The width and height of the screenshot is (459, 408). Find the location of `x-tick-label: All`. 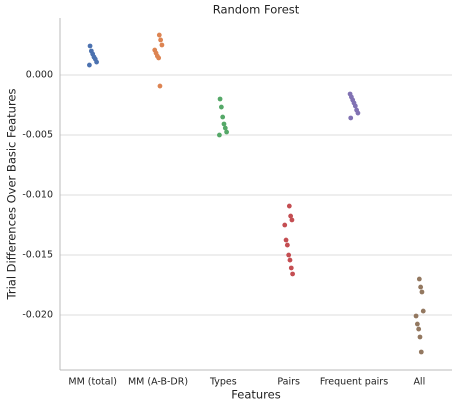

x-tick-label: All is located at coordinates (419, 382).